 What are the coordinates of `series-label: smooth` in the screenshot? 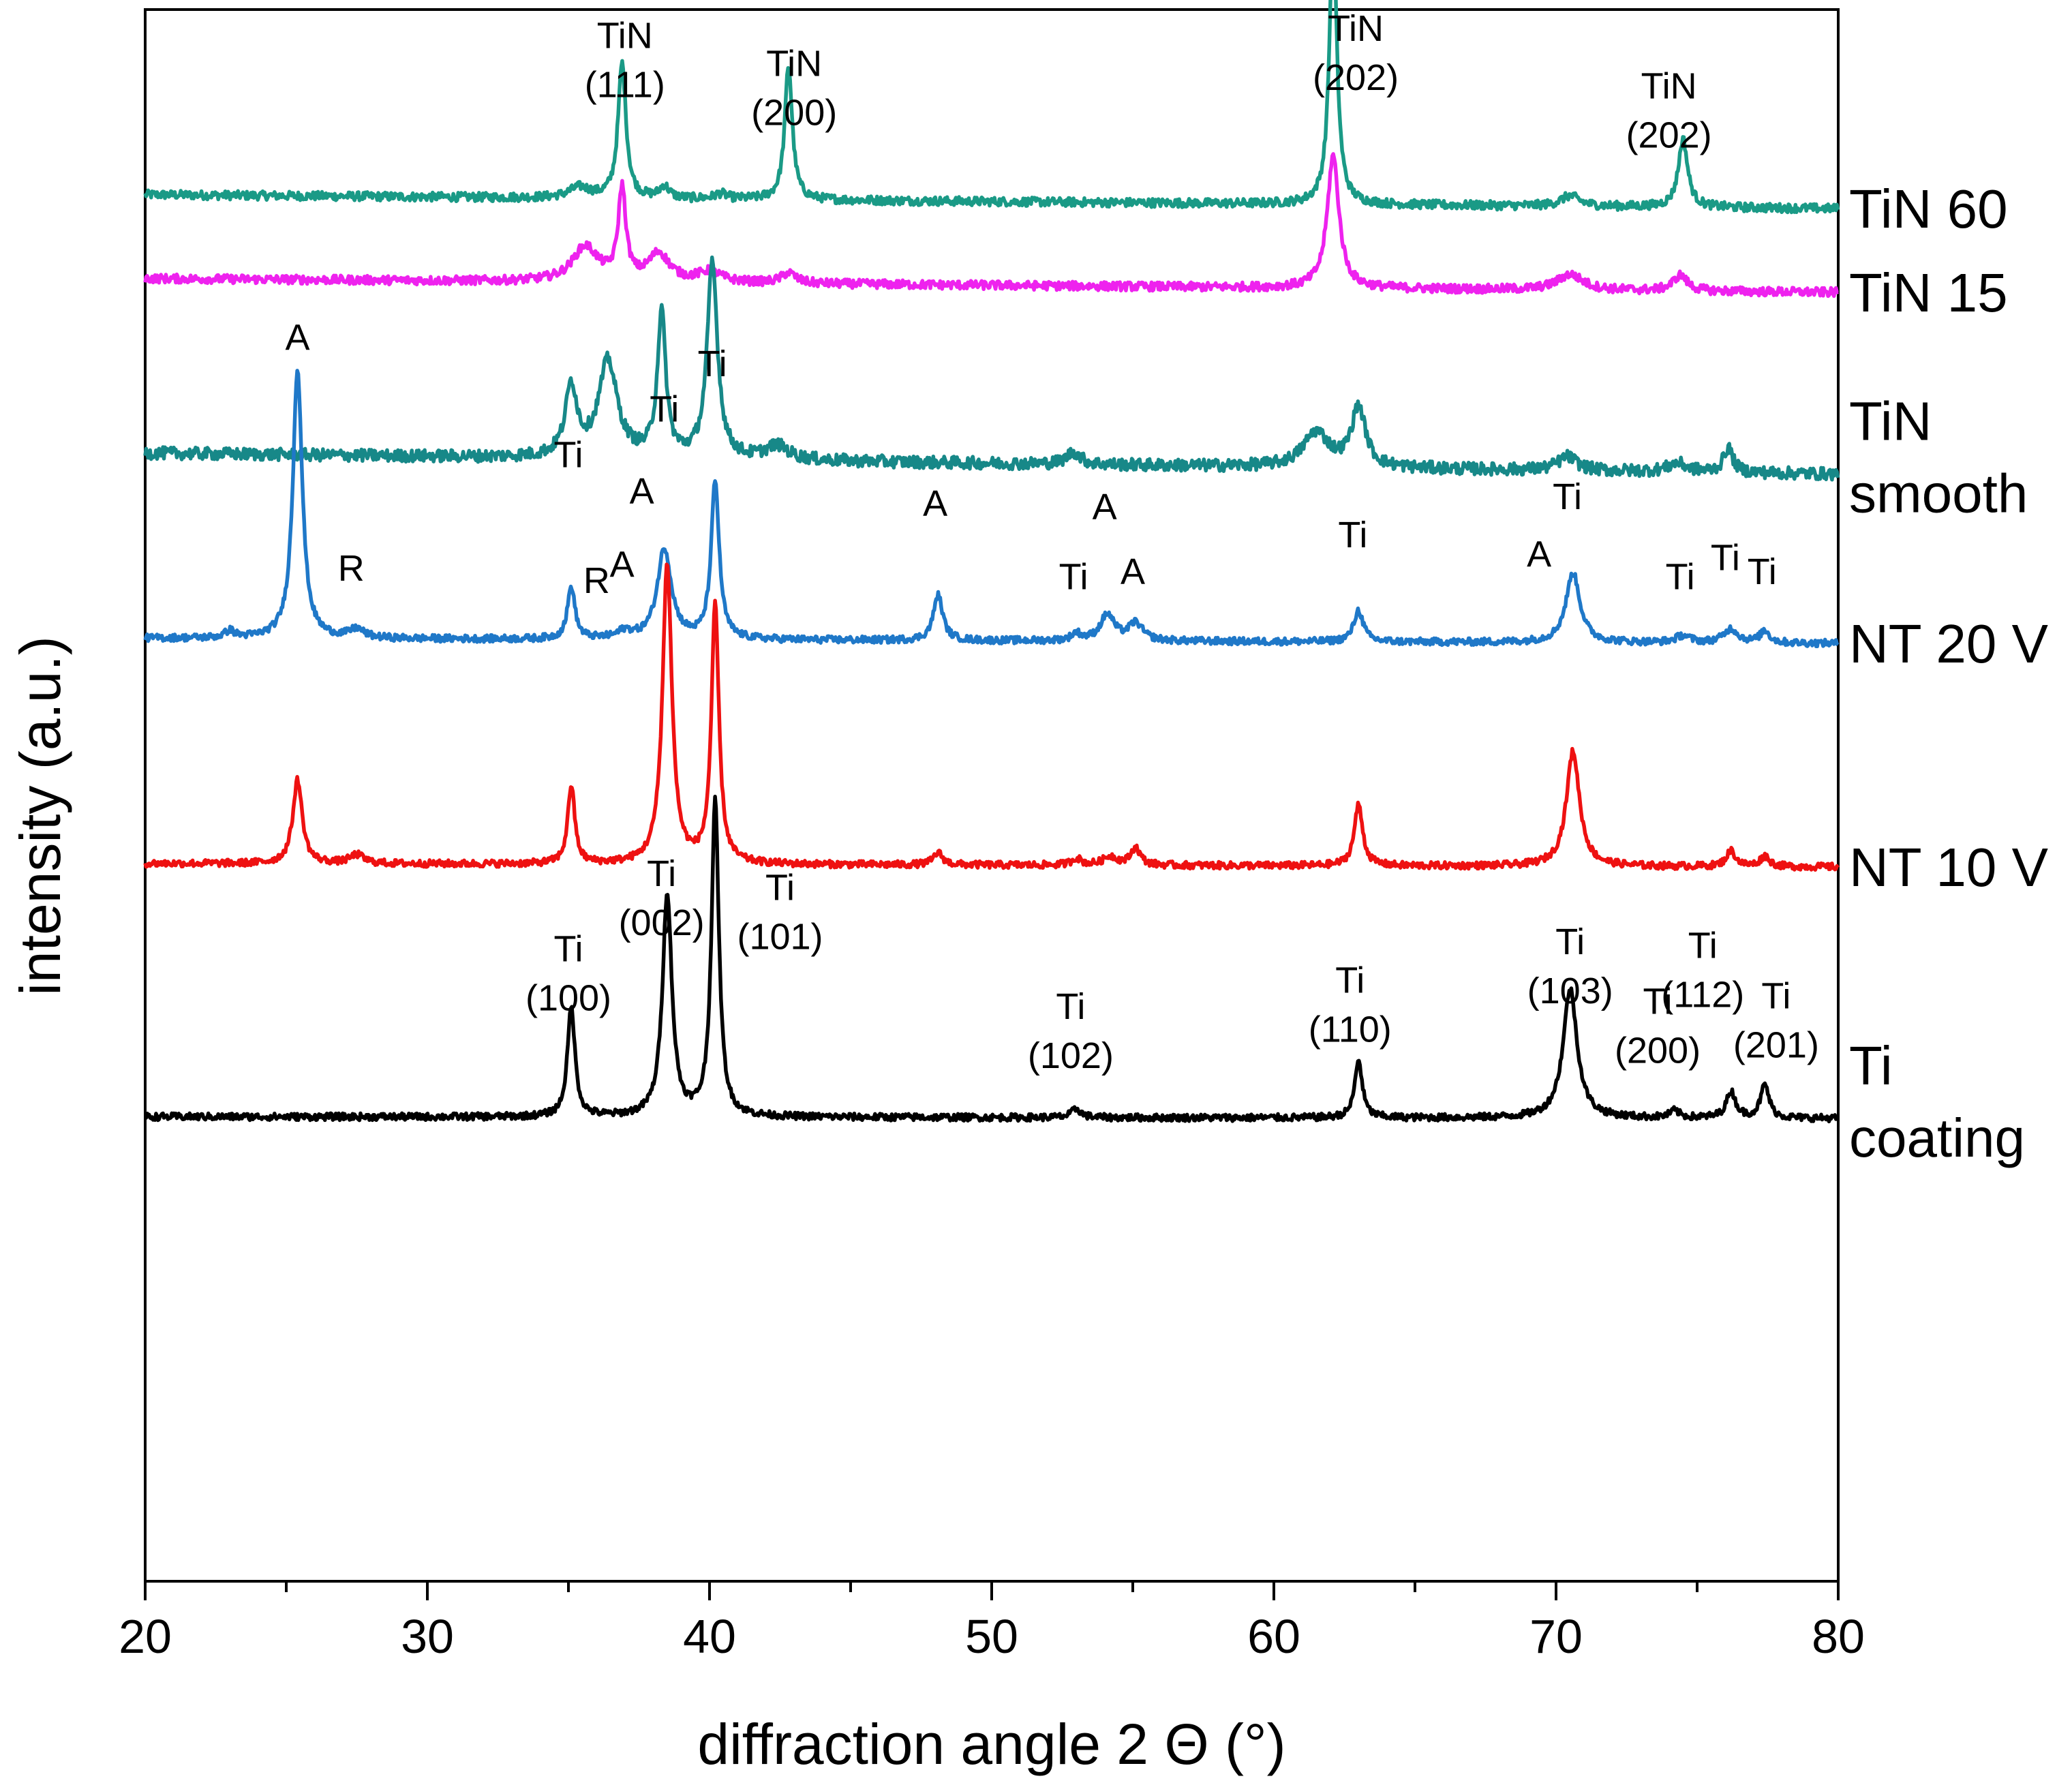 It's located at (1938, 493).